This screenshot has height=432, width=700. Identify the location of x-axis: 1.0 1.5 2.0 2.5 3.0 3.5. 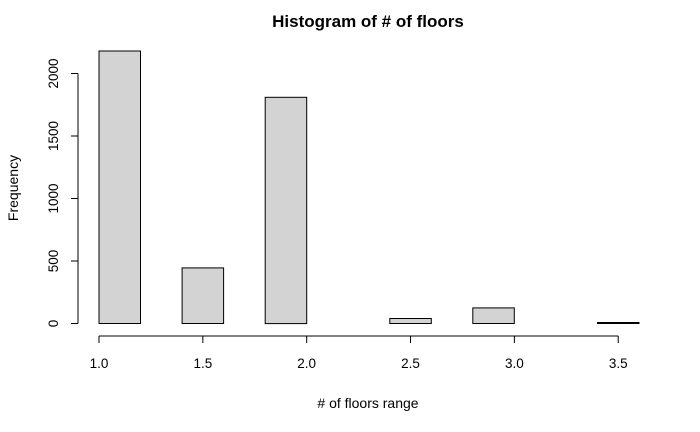
(359, 353).